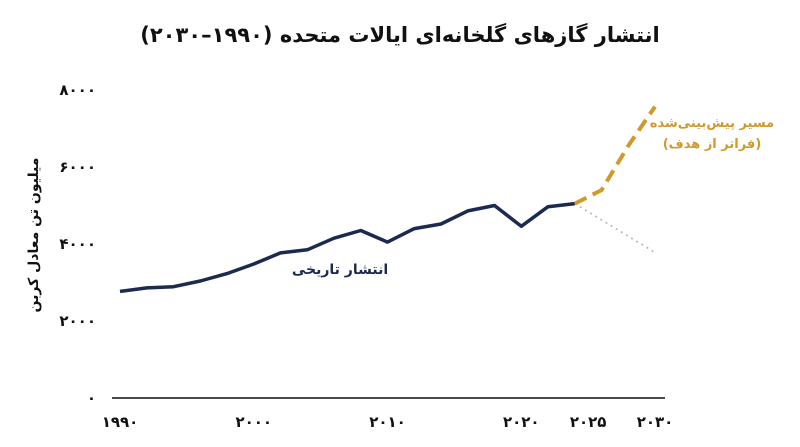  What do you see at coordinates (712, 123) in the screenshot?
I see `series-label-projected: مسیر پیش‌بینی‌شده` at bounding box center [712, 123].